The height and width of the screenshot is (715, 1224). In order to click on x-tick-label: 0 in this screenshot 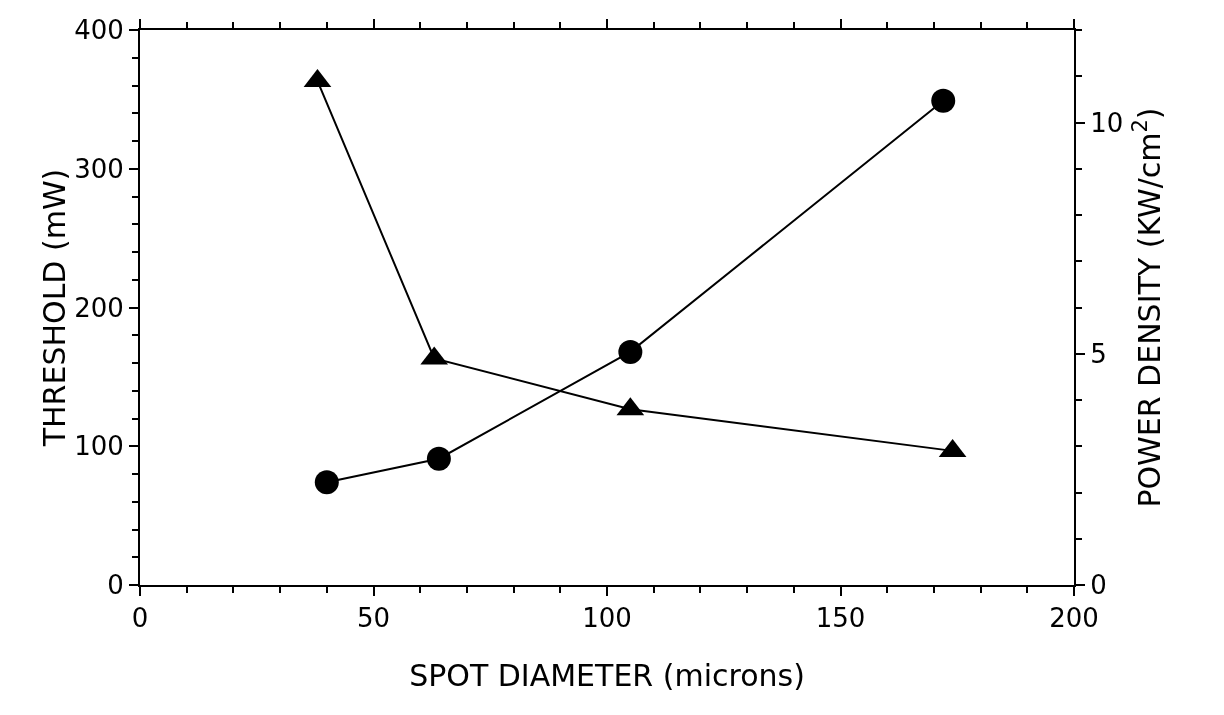, I will do `click(140, 618)`.